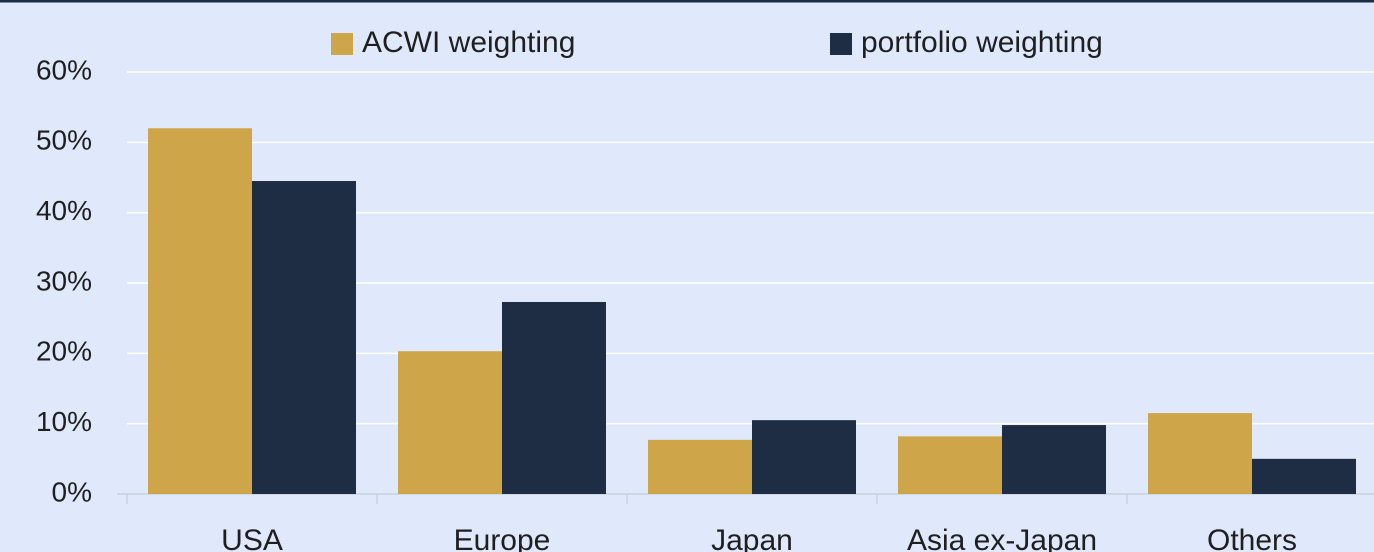 This screenshot has width=1374, height=552. What do you see at coordinates (72, 491) in the screenshot?
I see `y-tick-label: 0%` at bounding box center [72, 491].